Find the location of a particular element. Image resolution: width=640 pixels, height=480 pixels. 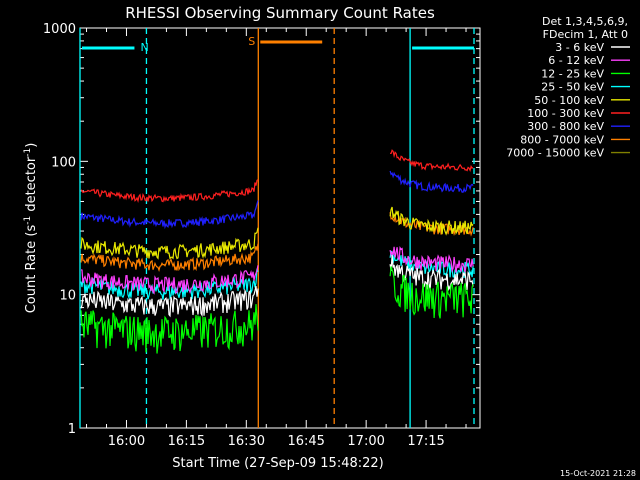

legend-label: 12 - 25 keV is located at coordinates (572, 73).